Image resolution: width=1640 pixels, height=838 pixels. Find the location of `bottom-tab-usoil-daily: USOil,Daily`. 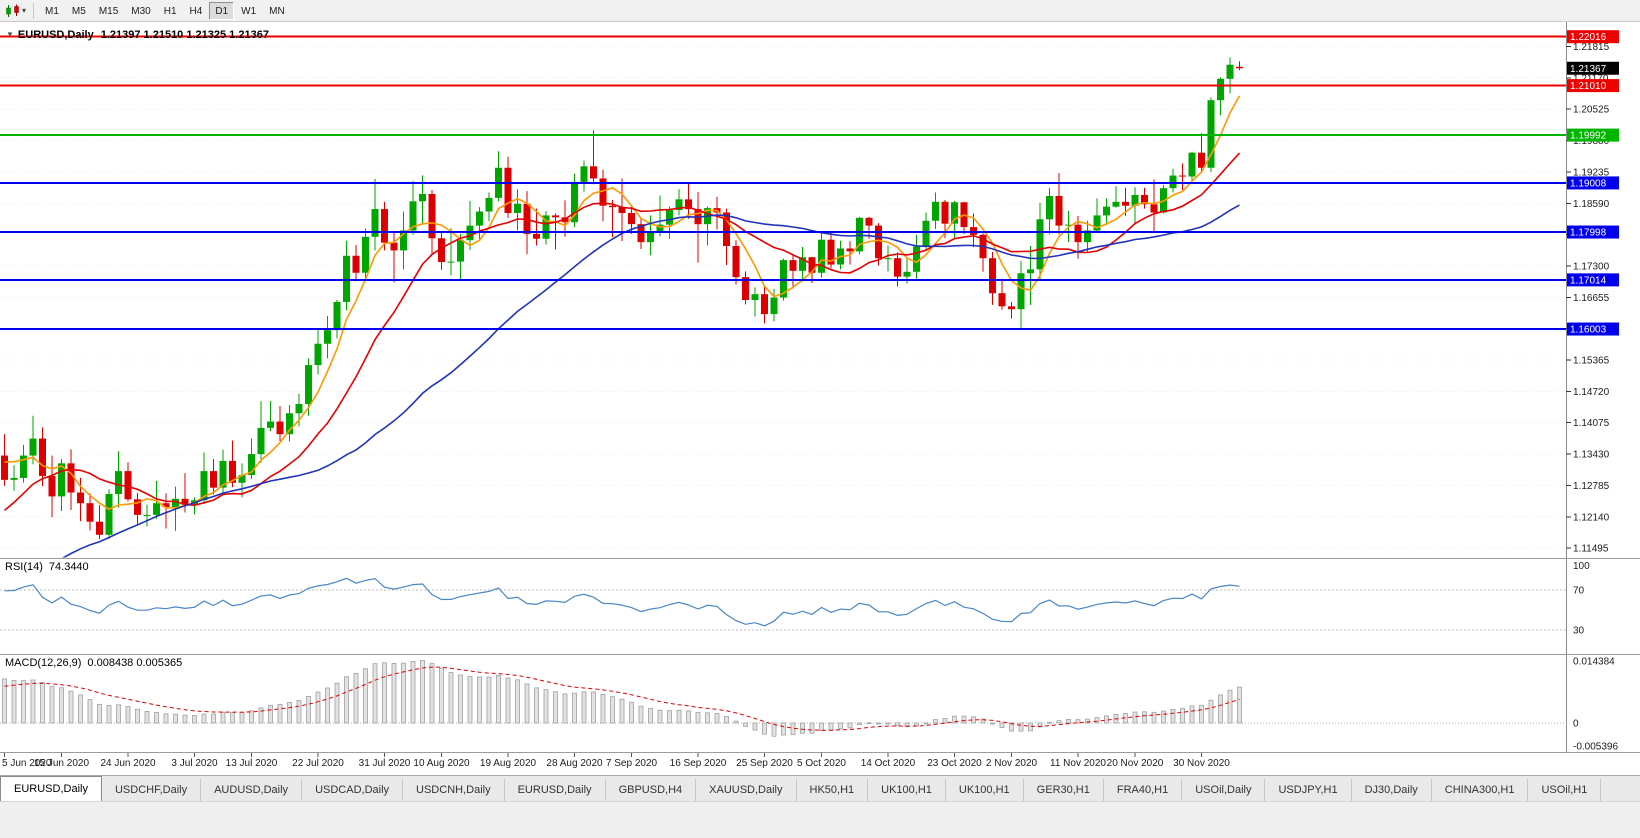

bottom-tab-usoil-daily: USOil,Daily is located at coordinates (1224, 790).